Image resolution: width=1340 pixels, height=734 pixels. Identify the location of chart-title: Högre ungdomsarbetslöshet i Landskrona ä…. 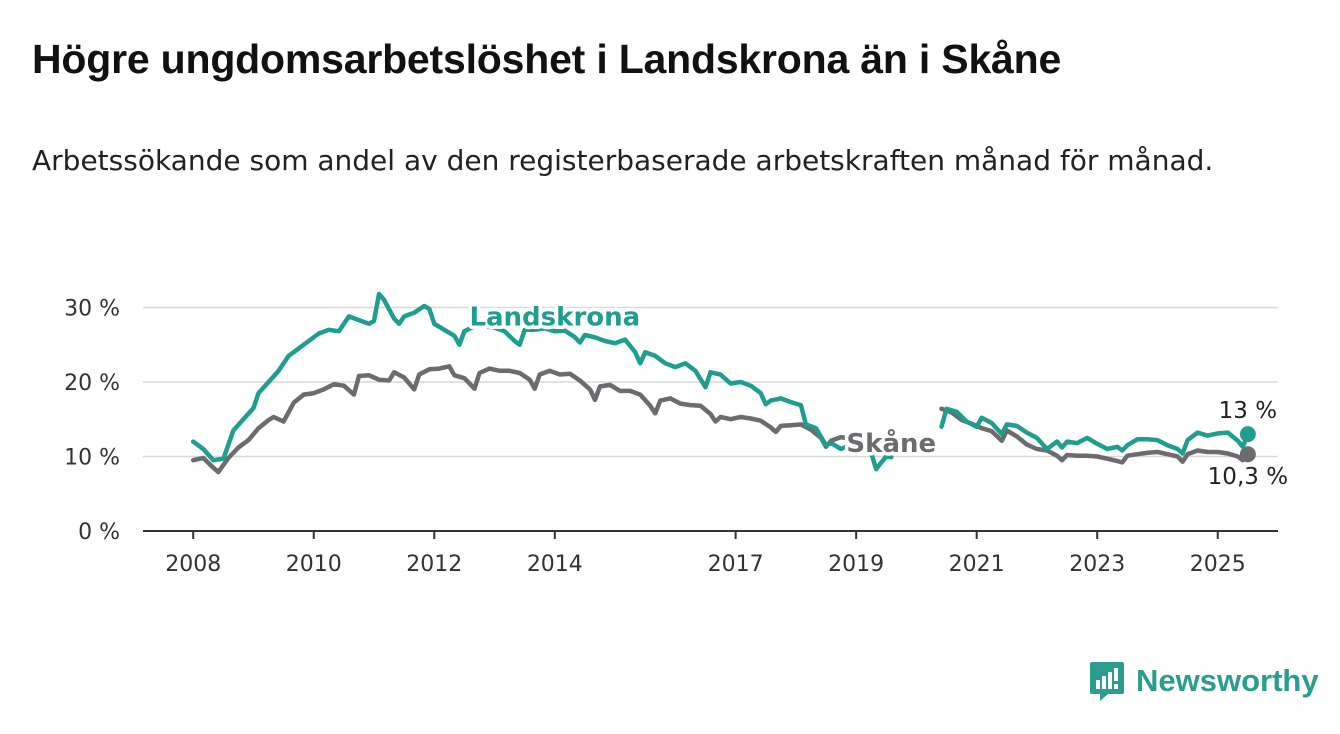
(547, 59).